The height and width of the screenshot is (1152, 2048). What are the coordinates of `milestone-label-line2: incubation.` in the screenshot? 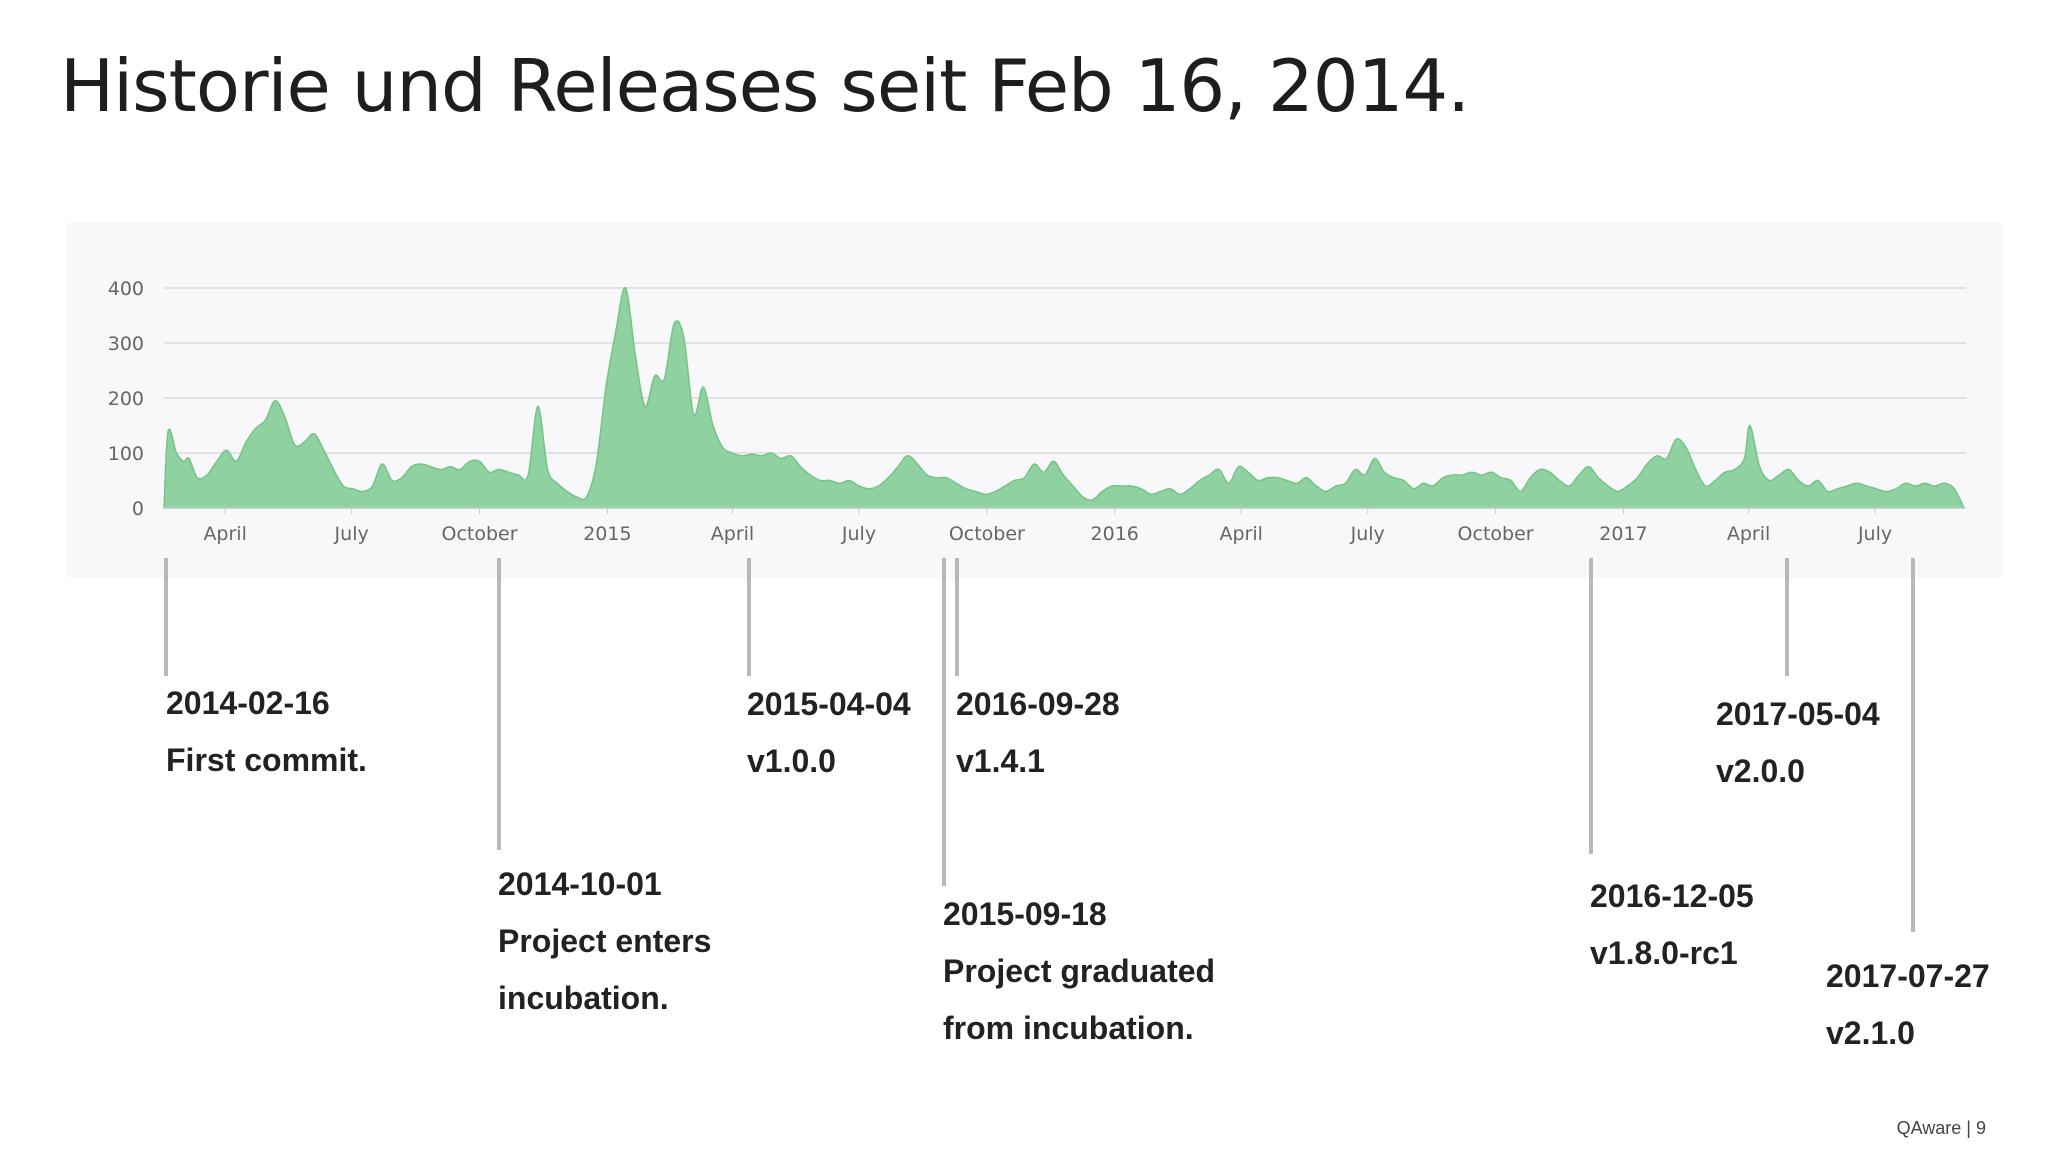 It's located at (583, 998).